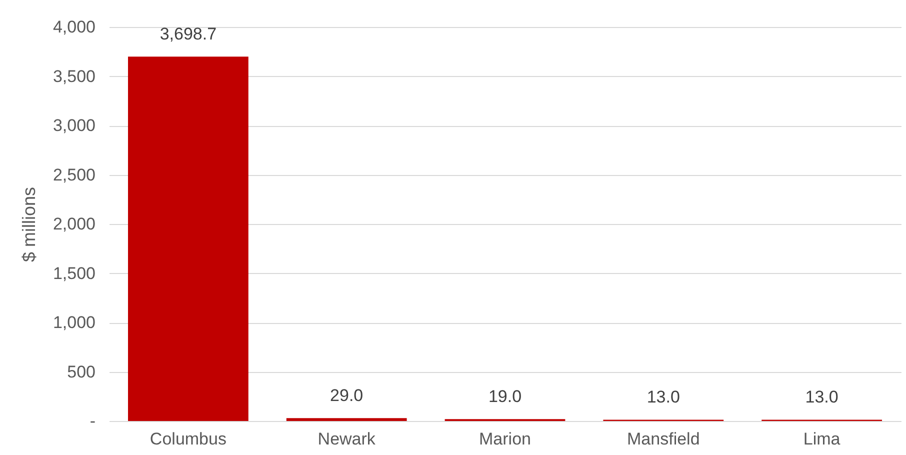 Image resolution: width=906 pixels, height=455 pixels. What do you see at coordinates (74, 27) in the screenshot?
I see `y-tick-label: 4,000` at bounding box center [74, 27].